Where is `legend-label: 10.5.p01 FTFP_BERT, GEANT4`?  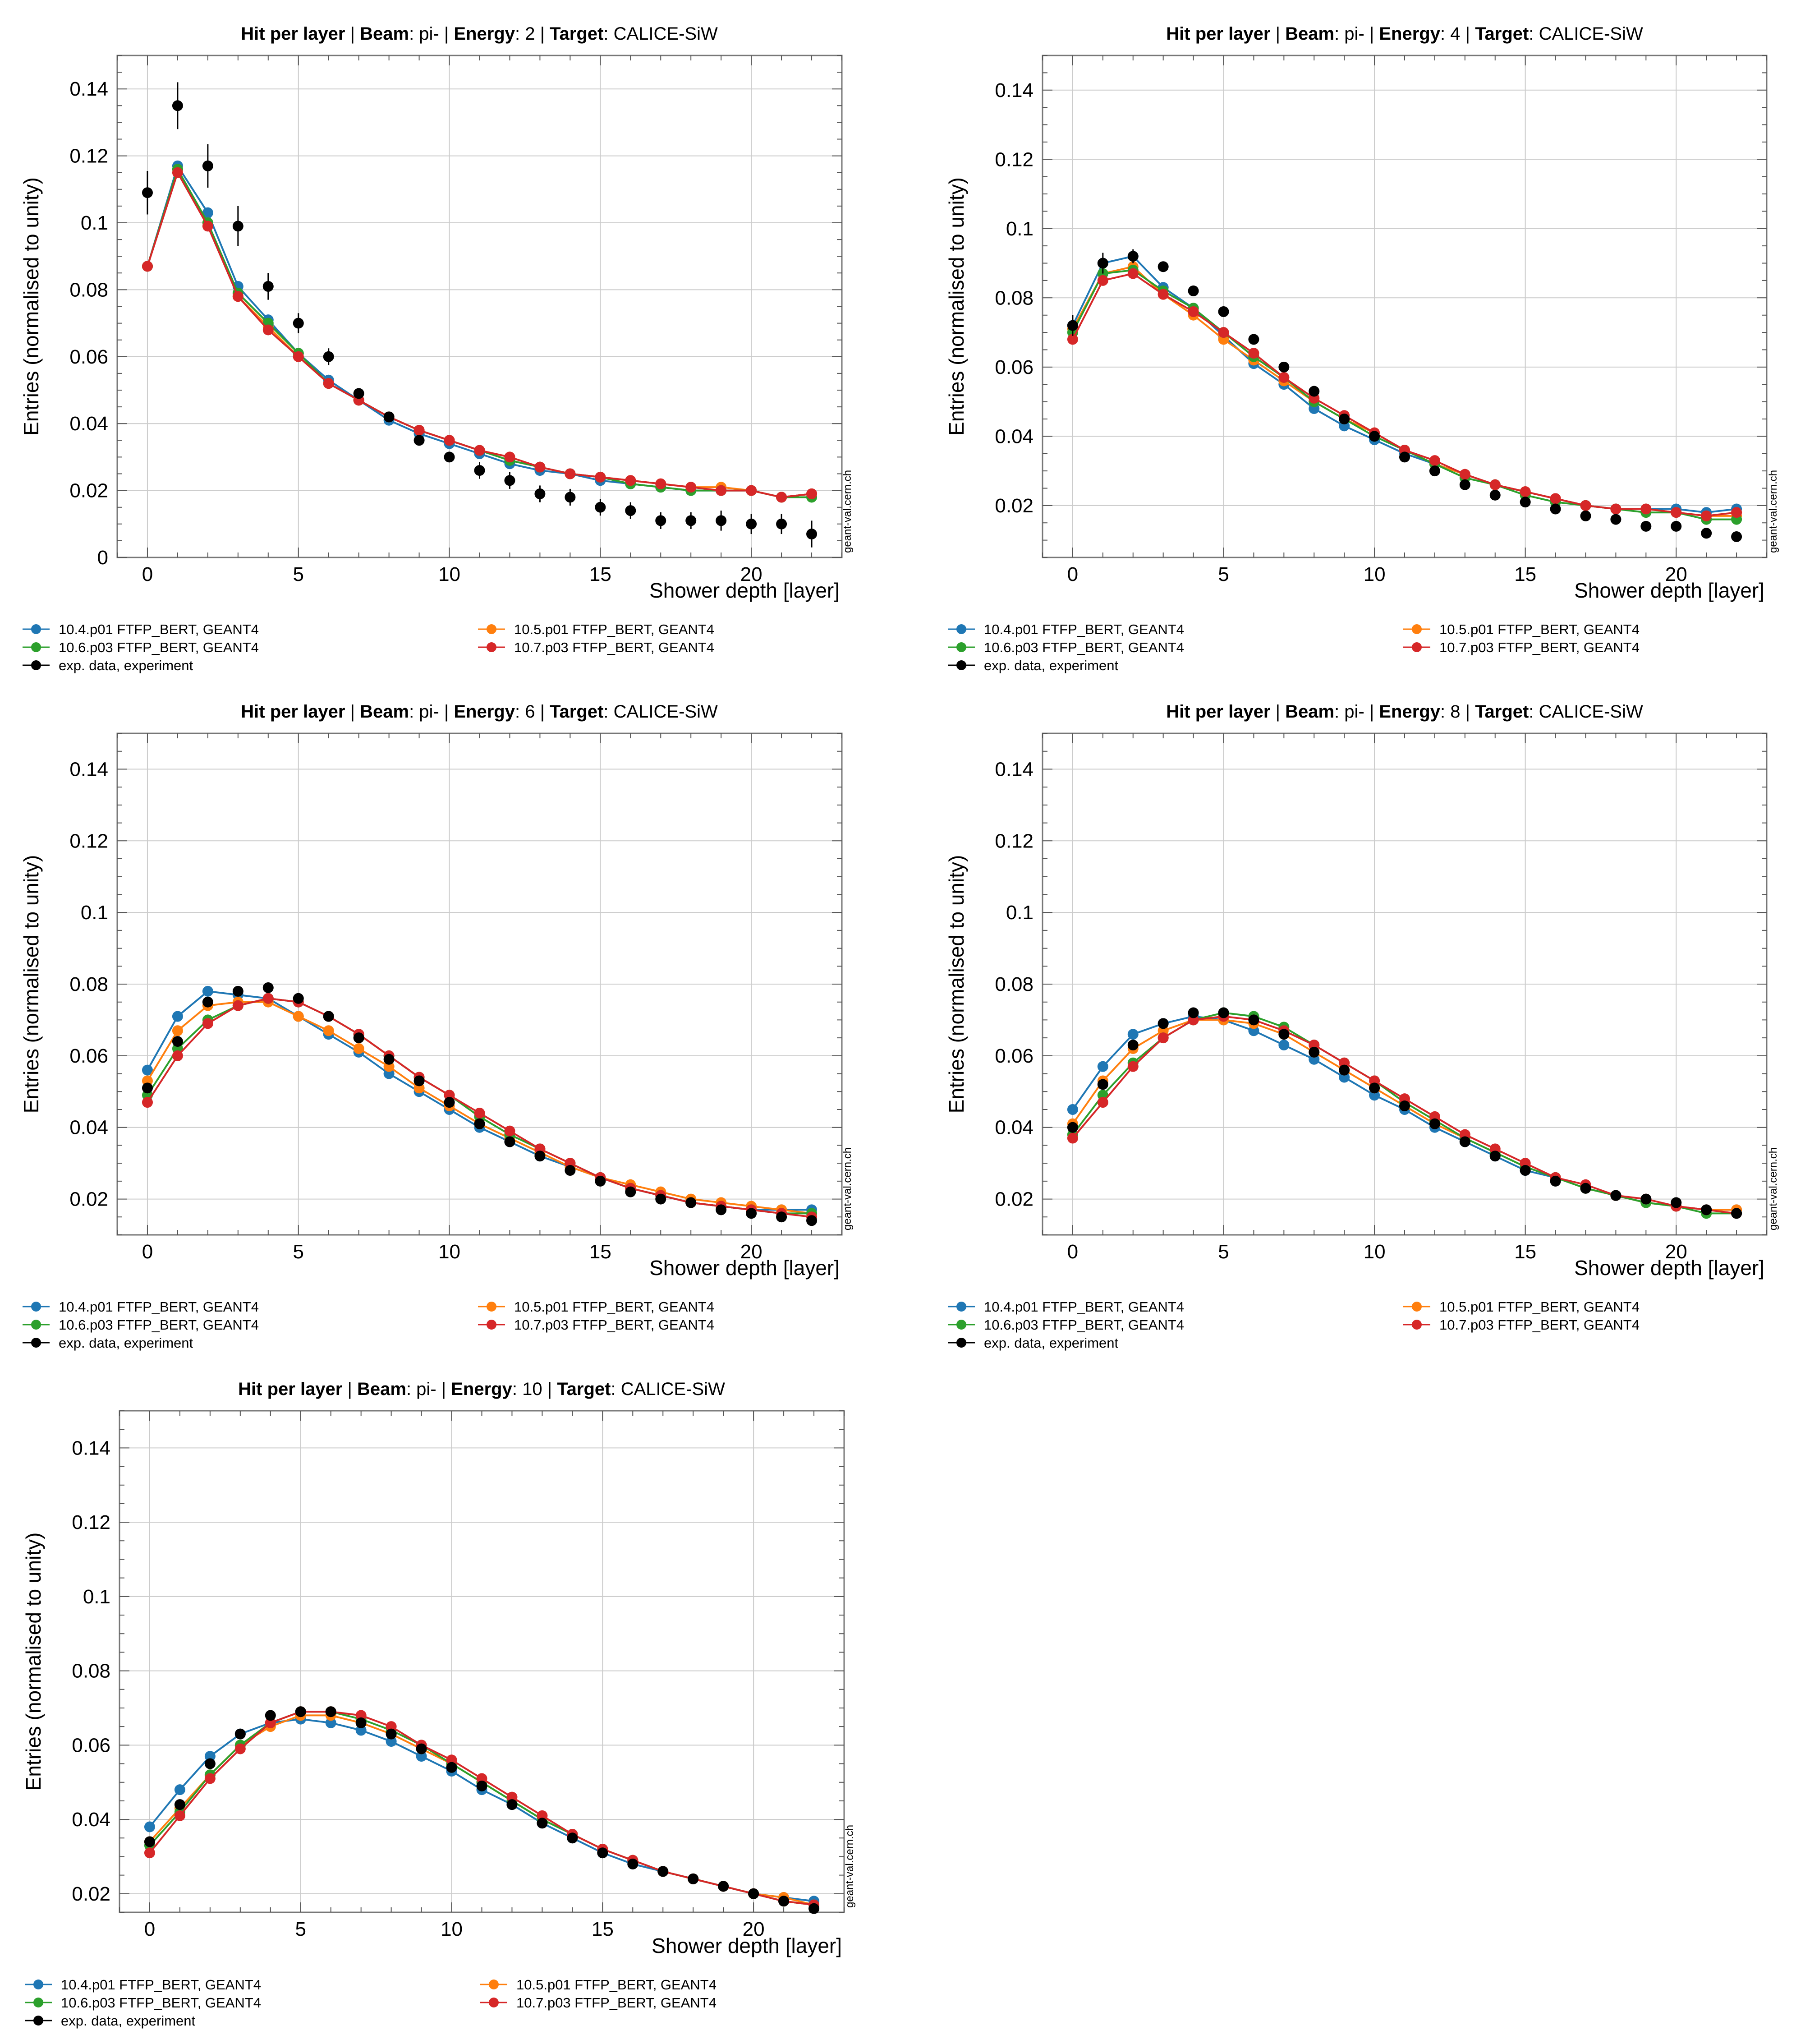
legend-label: 10.5.p01 FTFP_BERT, GEANT4 is located at coordinates (614, 1307).